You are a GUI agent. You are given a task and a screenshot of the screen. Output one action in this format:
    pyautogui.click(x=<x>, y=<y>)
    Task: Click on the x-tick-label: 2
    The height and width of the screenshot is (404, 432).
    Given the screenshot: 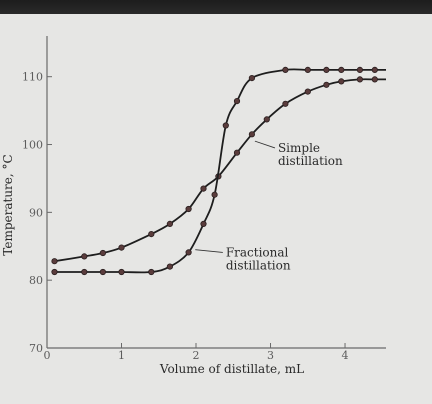 What is the action you would take?
    pyautogui.click(x=196, y=355)
    